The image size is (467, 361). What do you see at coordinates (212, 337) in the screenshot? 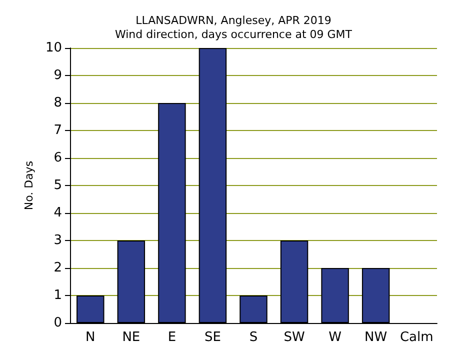
I see `x-tick-label: SE` at bounding box center [212, 337].